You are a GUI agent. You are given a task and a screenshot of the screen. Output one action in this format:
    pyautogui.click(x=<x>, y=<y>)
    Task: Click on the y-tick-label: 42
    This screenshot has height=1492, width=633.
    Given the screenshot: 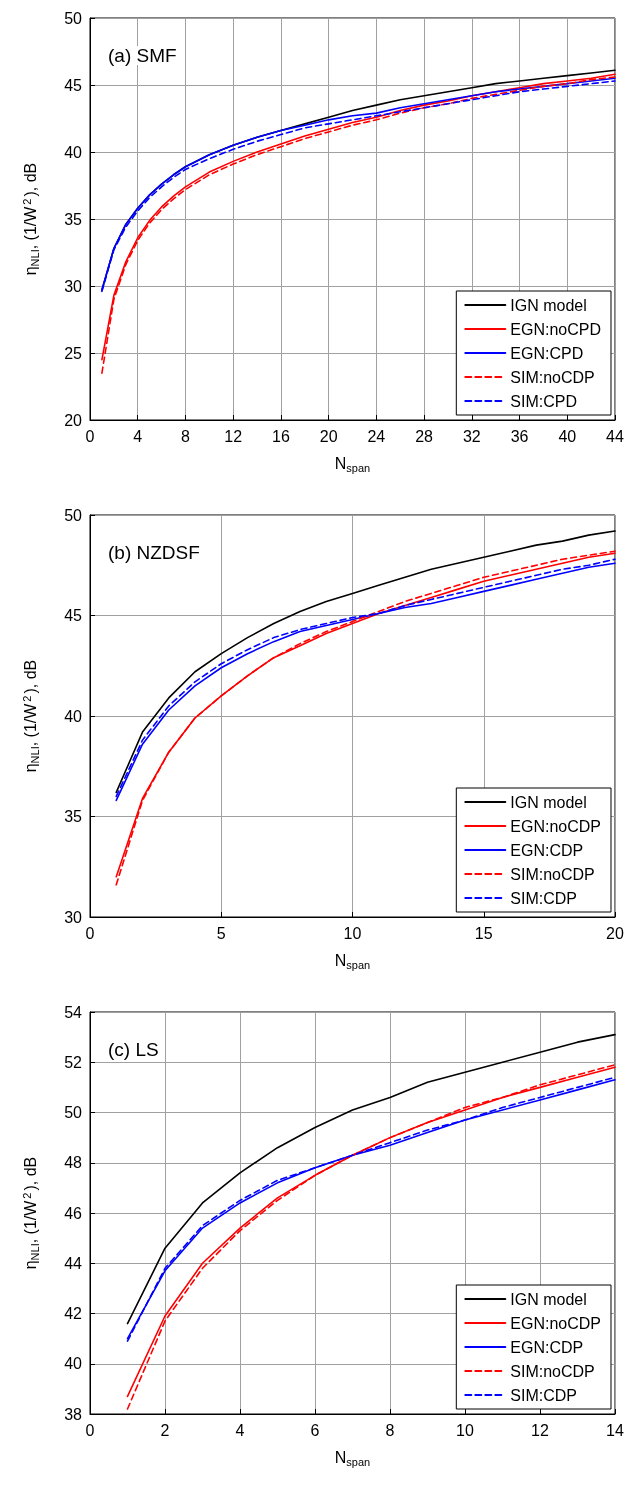 What is the action you would take?
    pyautogui.click(x=73, y=1313)
    